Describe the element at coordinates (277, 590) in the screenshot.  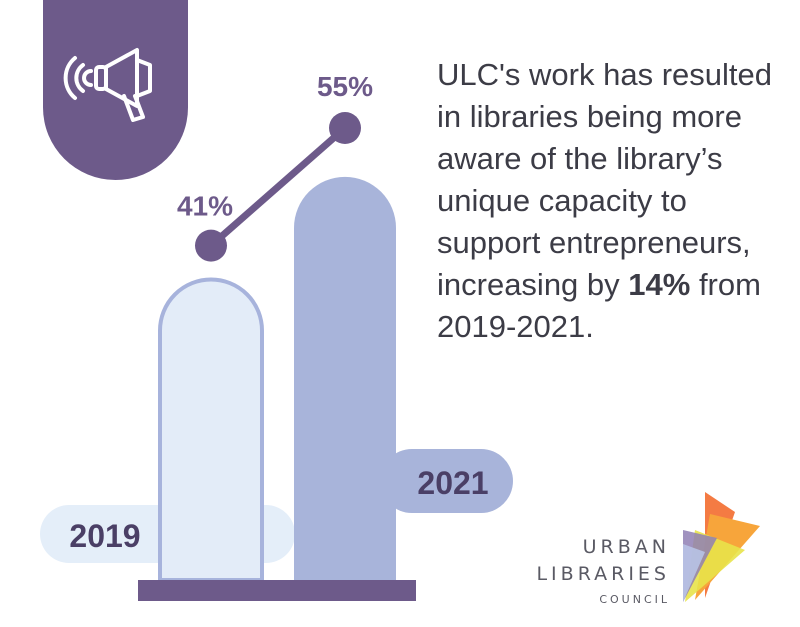
I see `chart-baseline` at that location.